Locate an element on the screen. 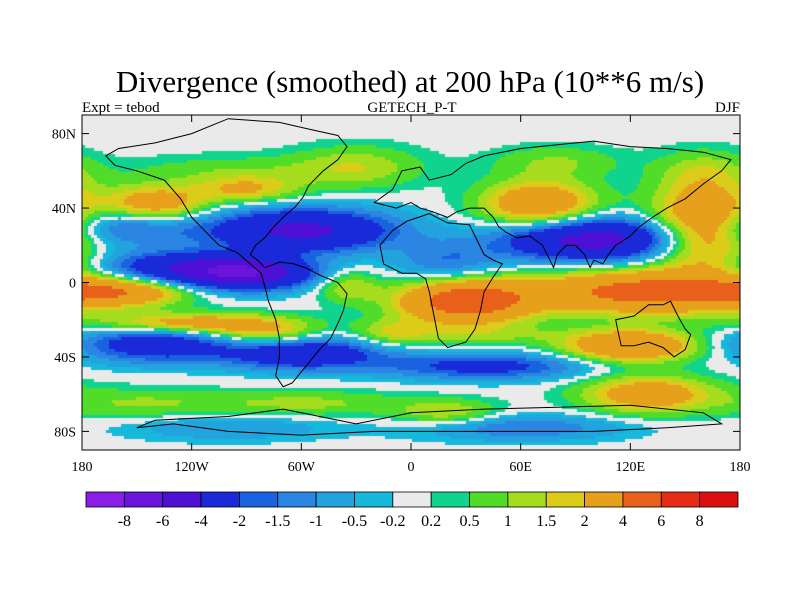  colorbar-label: 2 is located at coordinates (585, 521).